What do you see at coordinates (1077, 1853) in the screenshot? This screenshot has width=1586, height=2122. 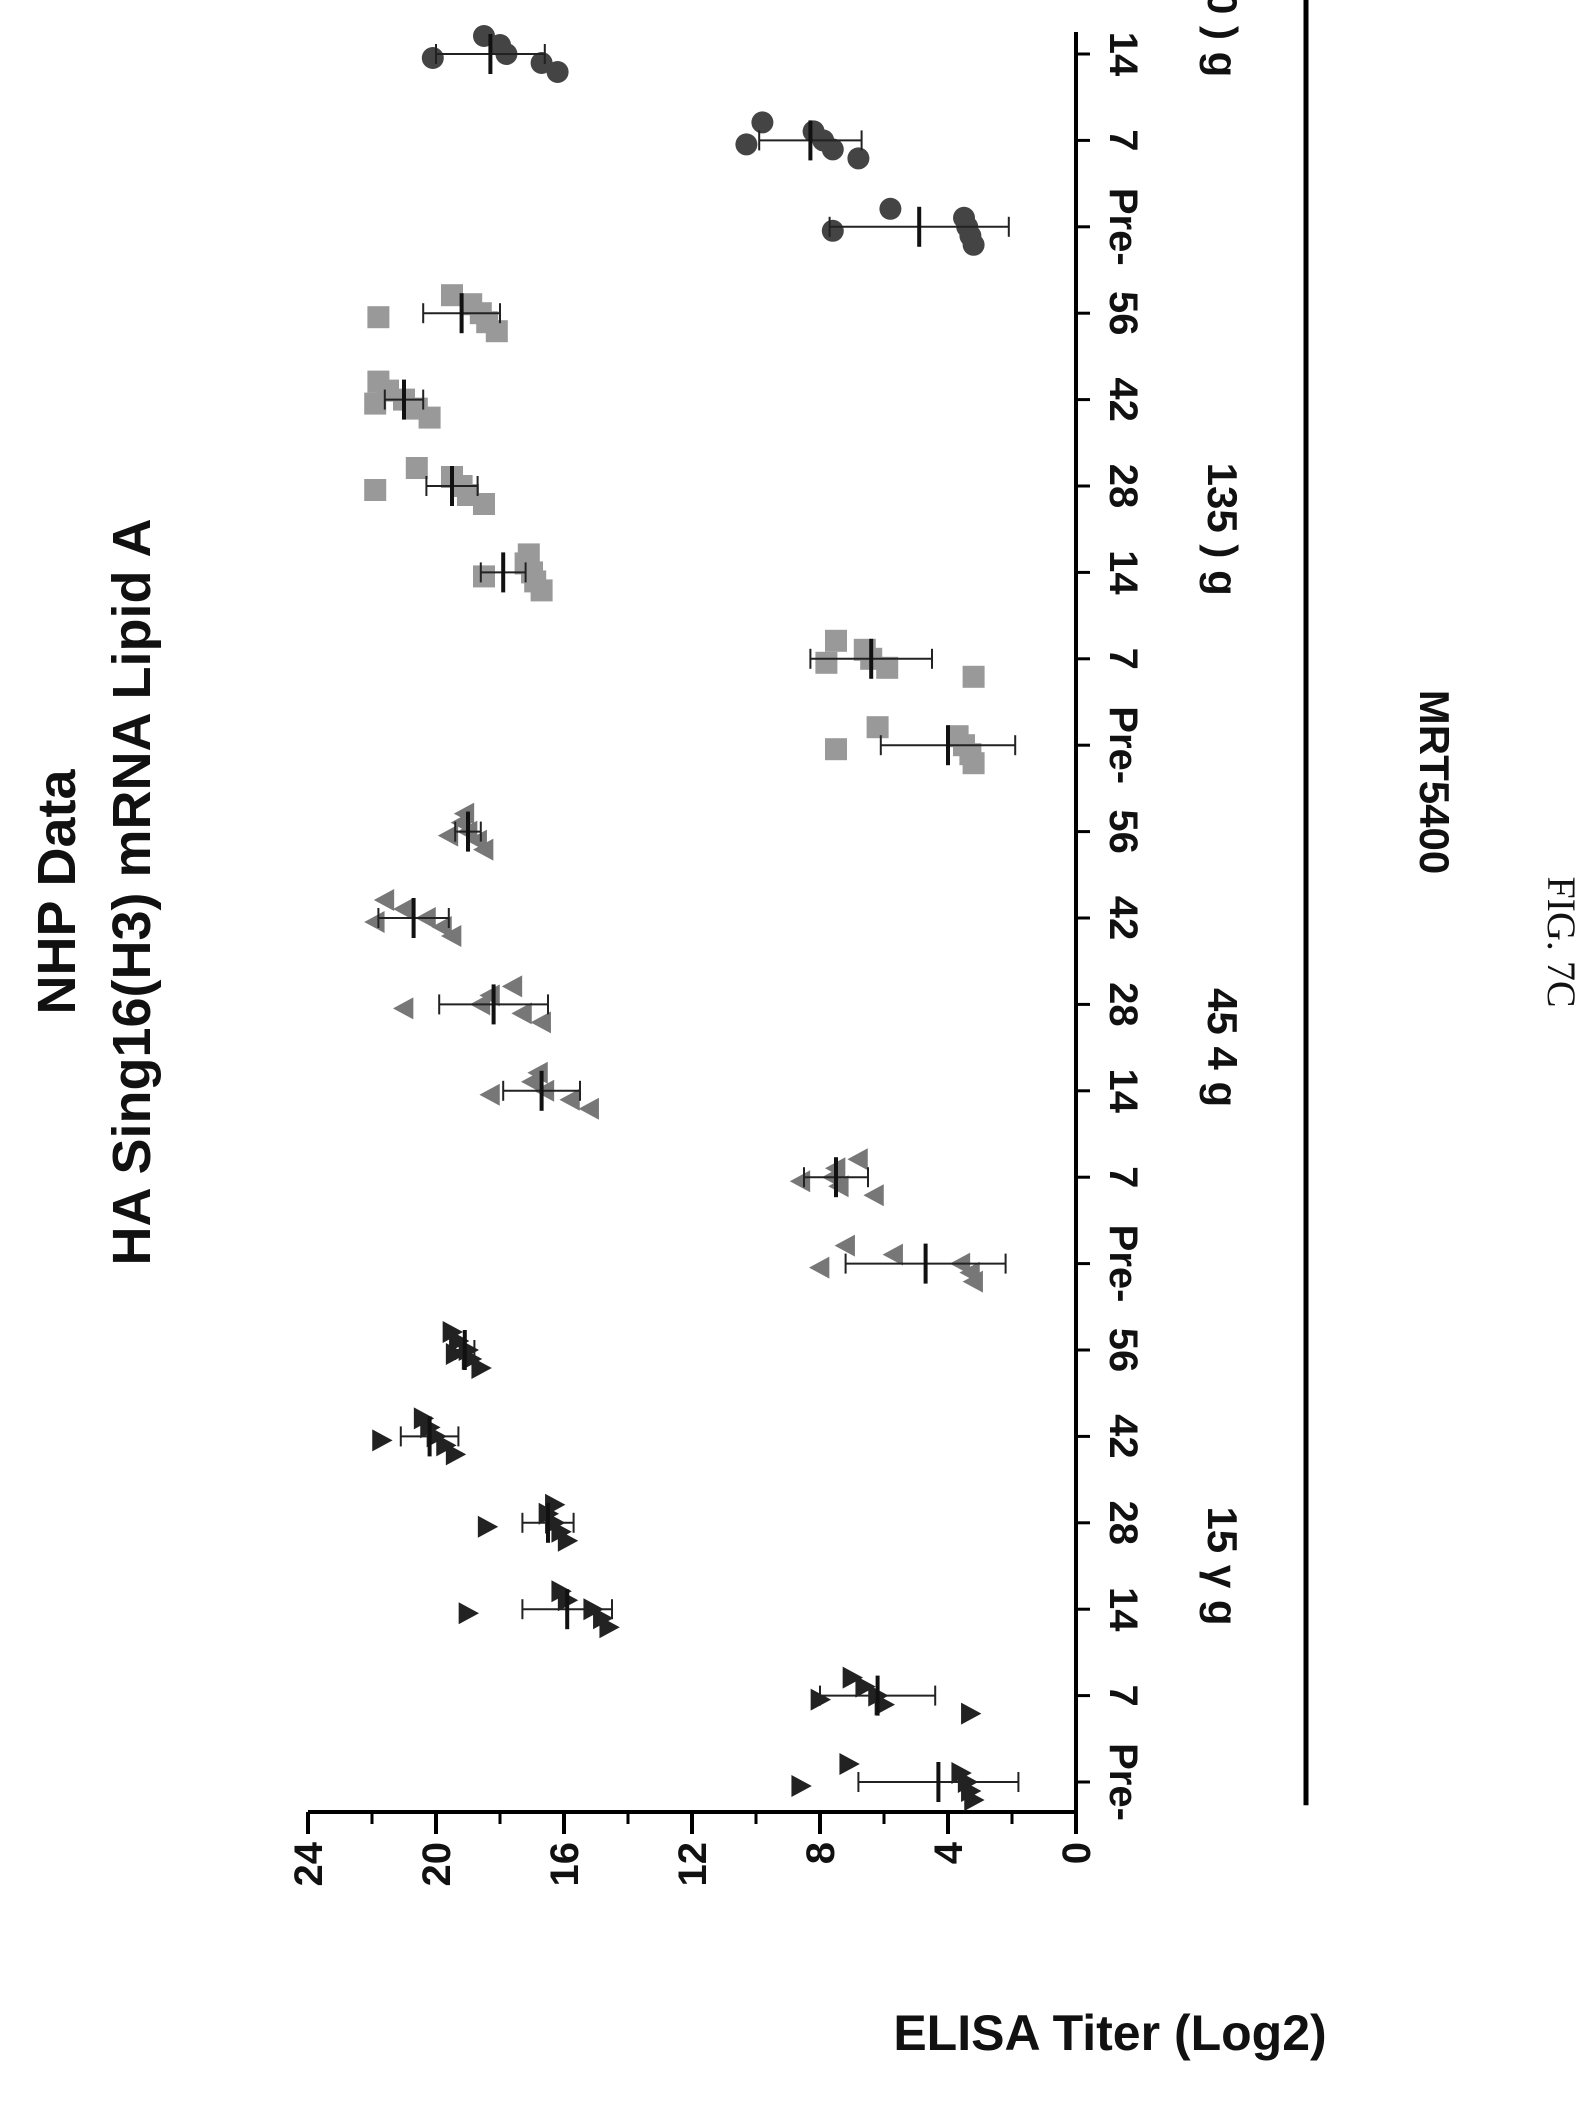 I see `y-tick-label: 0` at bounding box center [1077, 1853].